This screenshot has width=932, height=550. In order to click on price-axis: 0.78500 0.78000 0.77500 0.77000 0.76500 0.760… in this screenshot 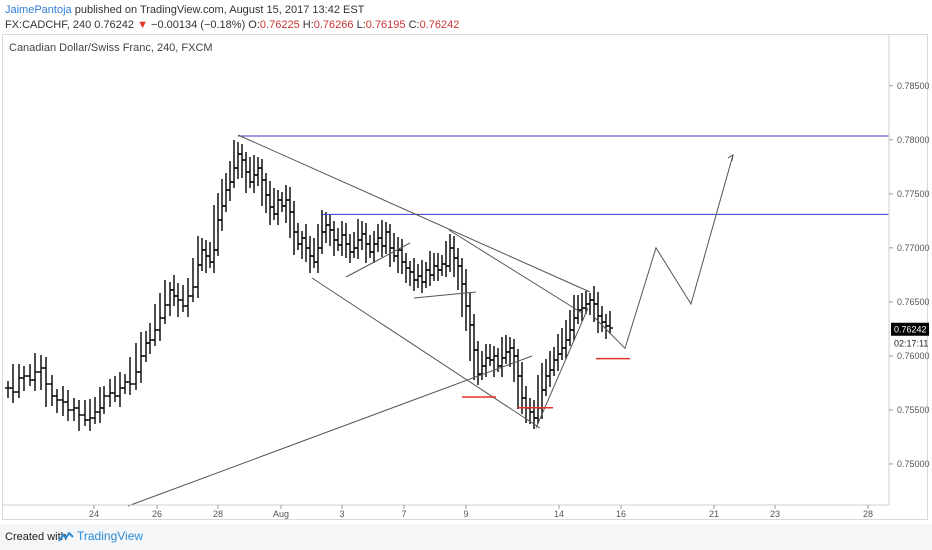, I will do `click(909, 270)`.